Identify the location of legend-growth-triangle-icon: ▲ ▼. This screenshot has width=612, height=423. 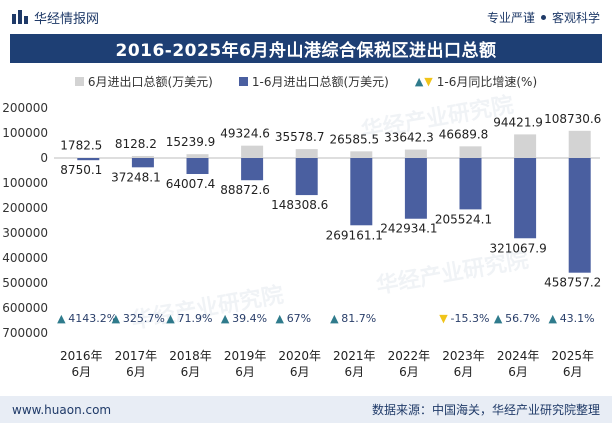
(423, 81).